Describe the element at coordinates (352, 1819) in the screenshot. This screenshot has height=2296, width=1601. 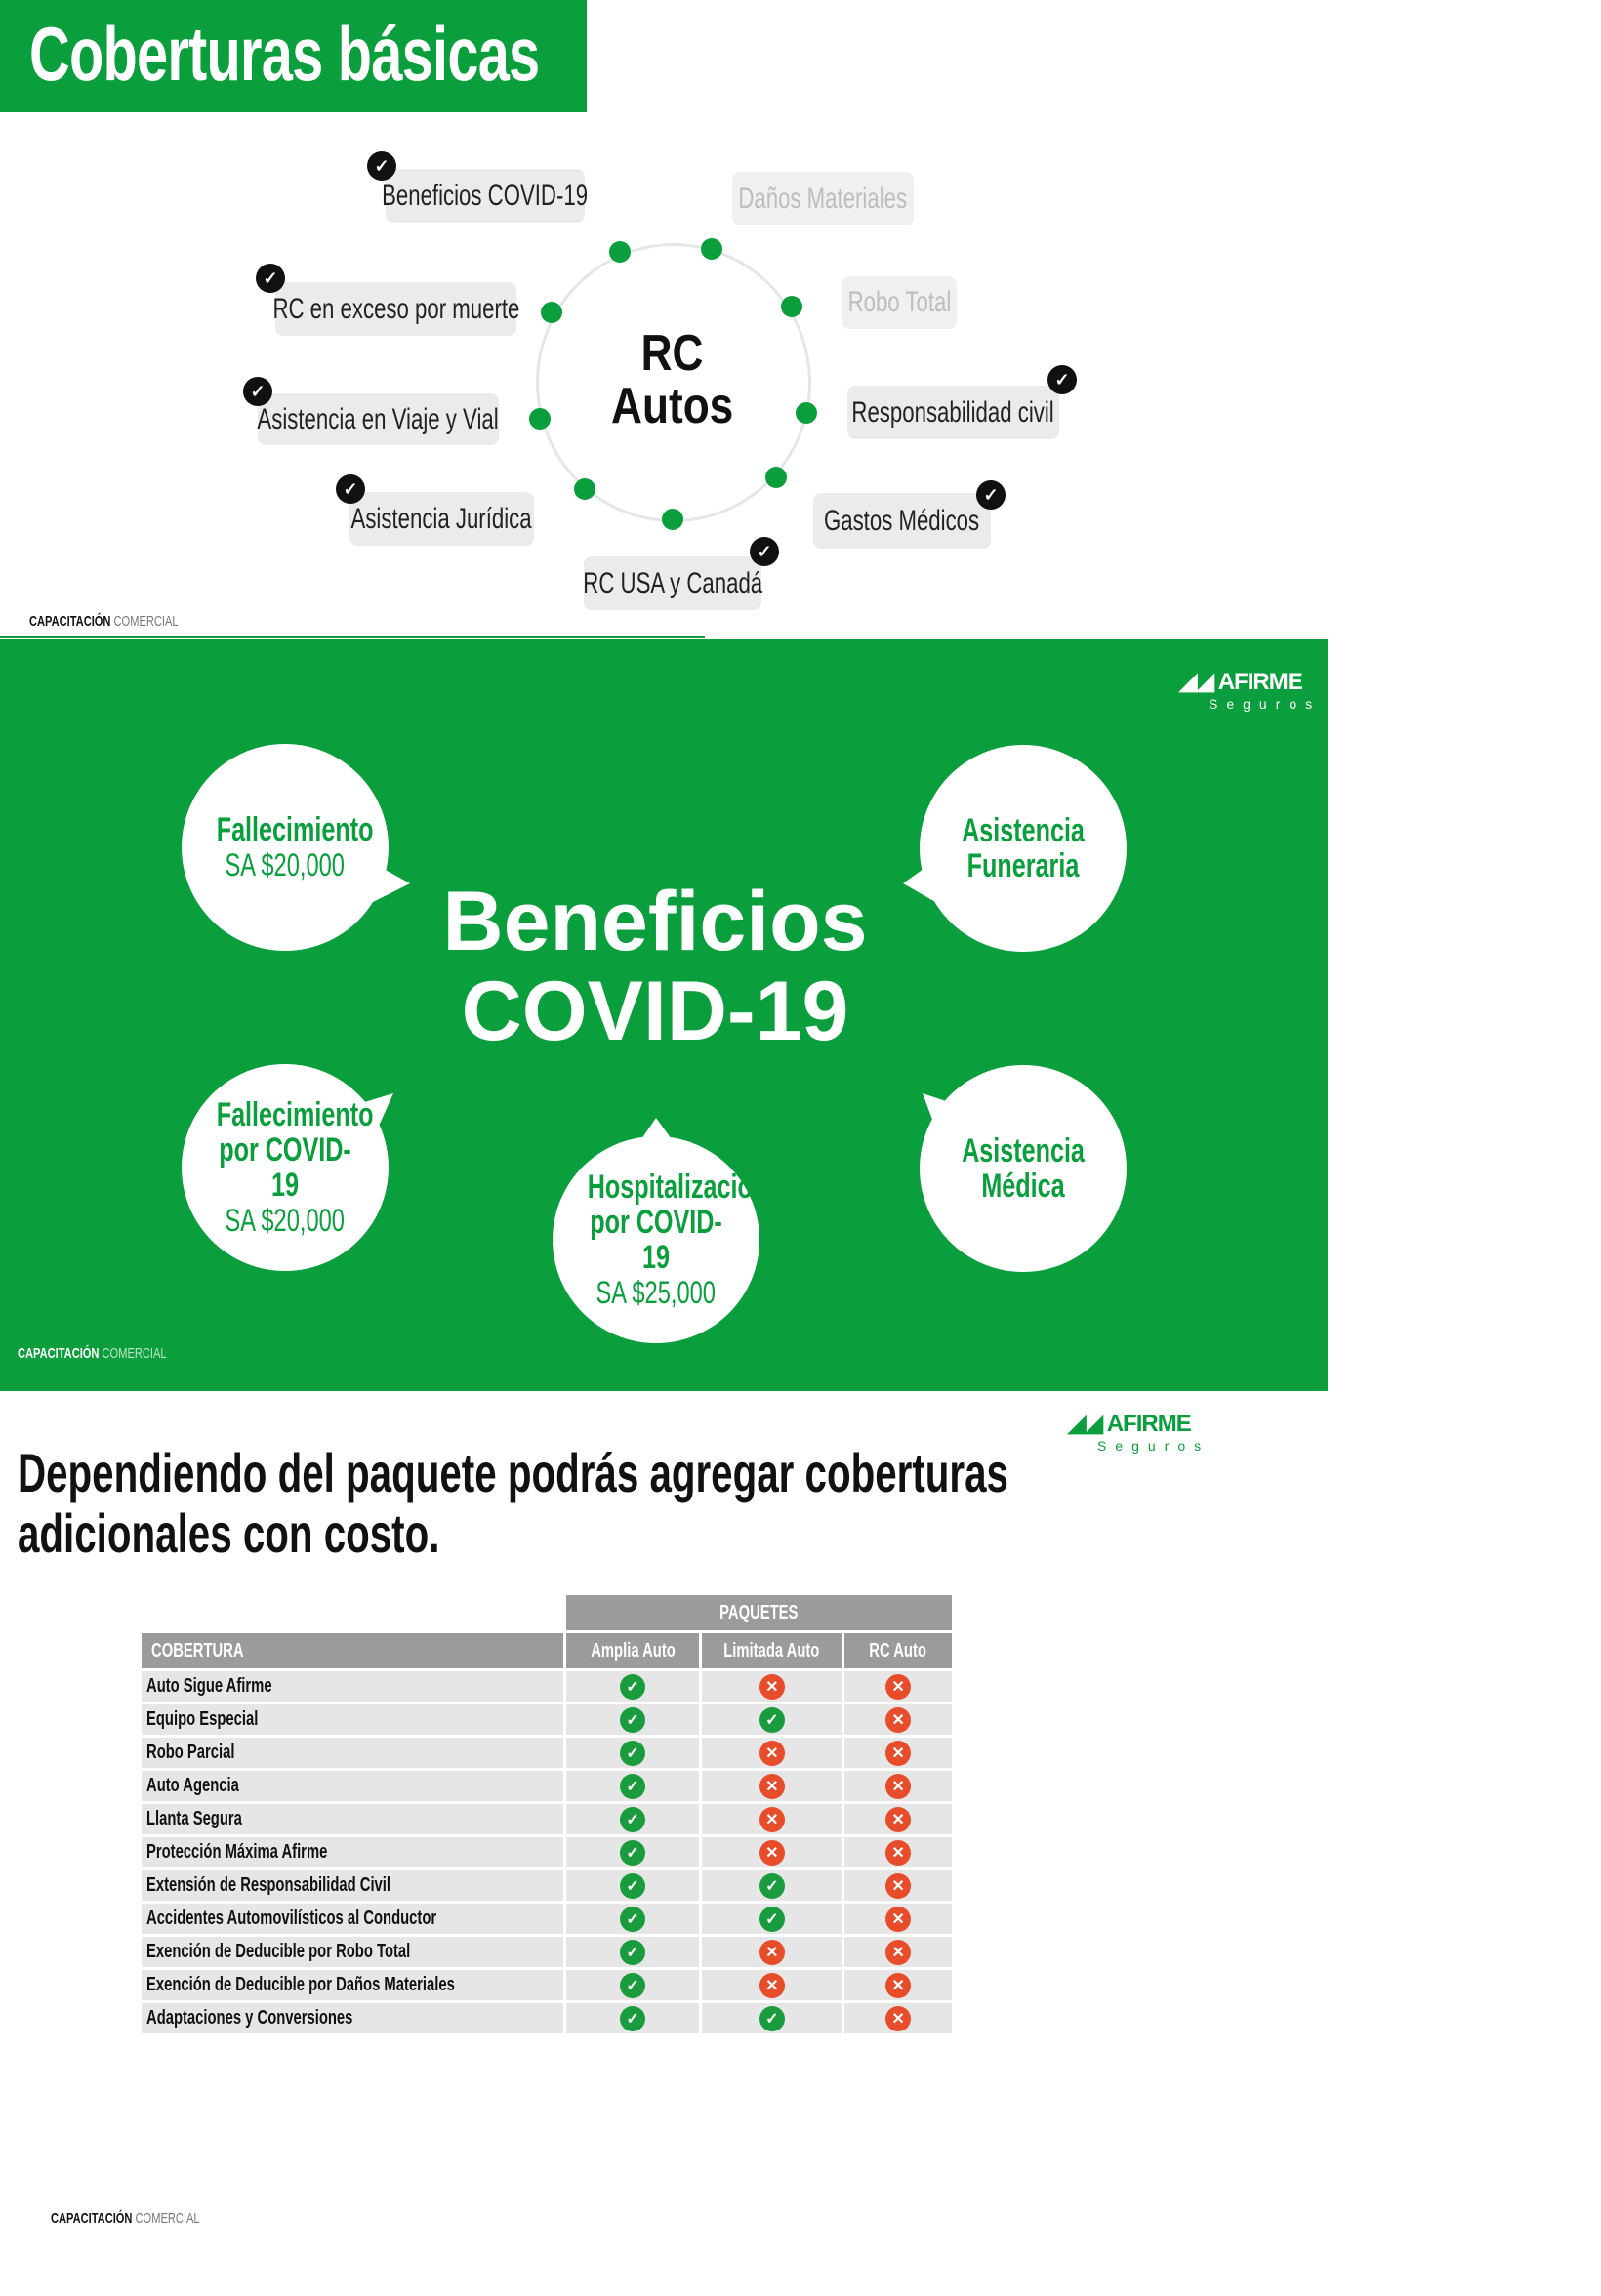
I see `coverage-name: Llanta Segura` at that location.